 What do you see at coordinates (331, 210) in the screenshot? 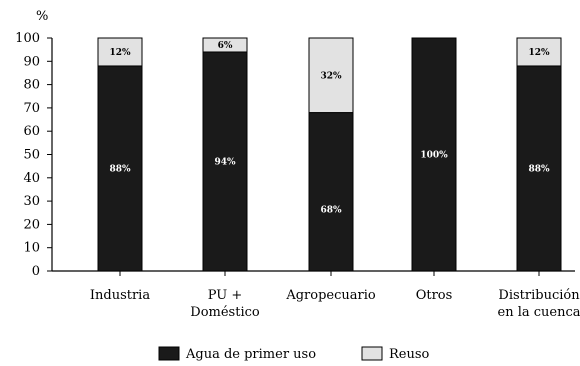
I see `bar-data-label: 68%` at bounding box center [331, 210].